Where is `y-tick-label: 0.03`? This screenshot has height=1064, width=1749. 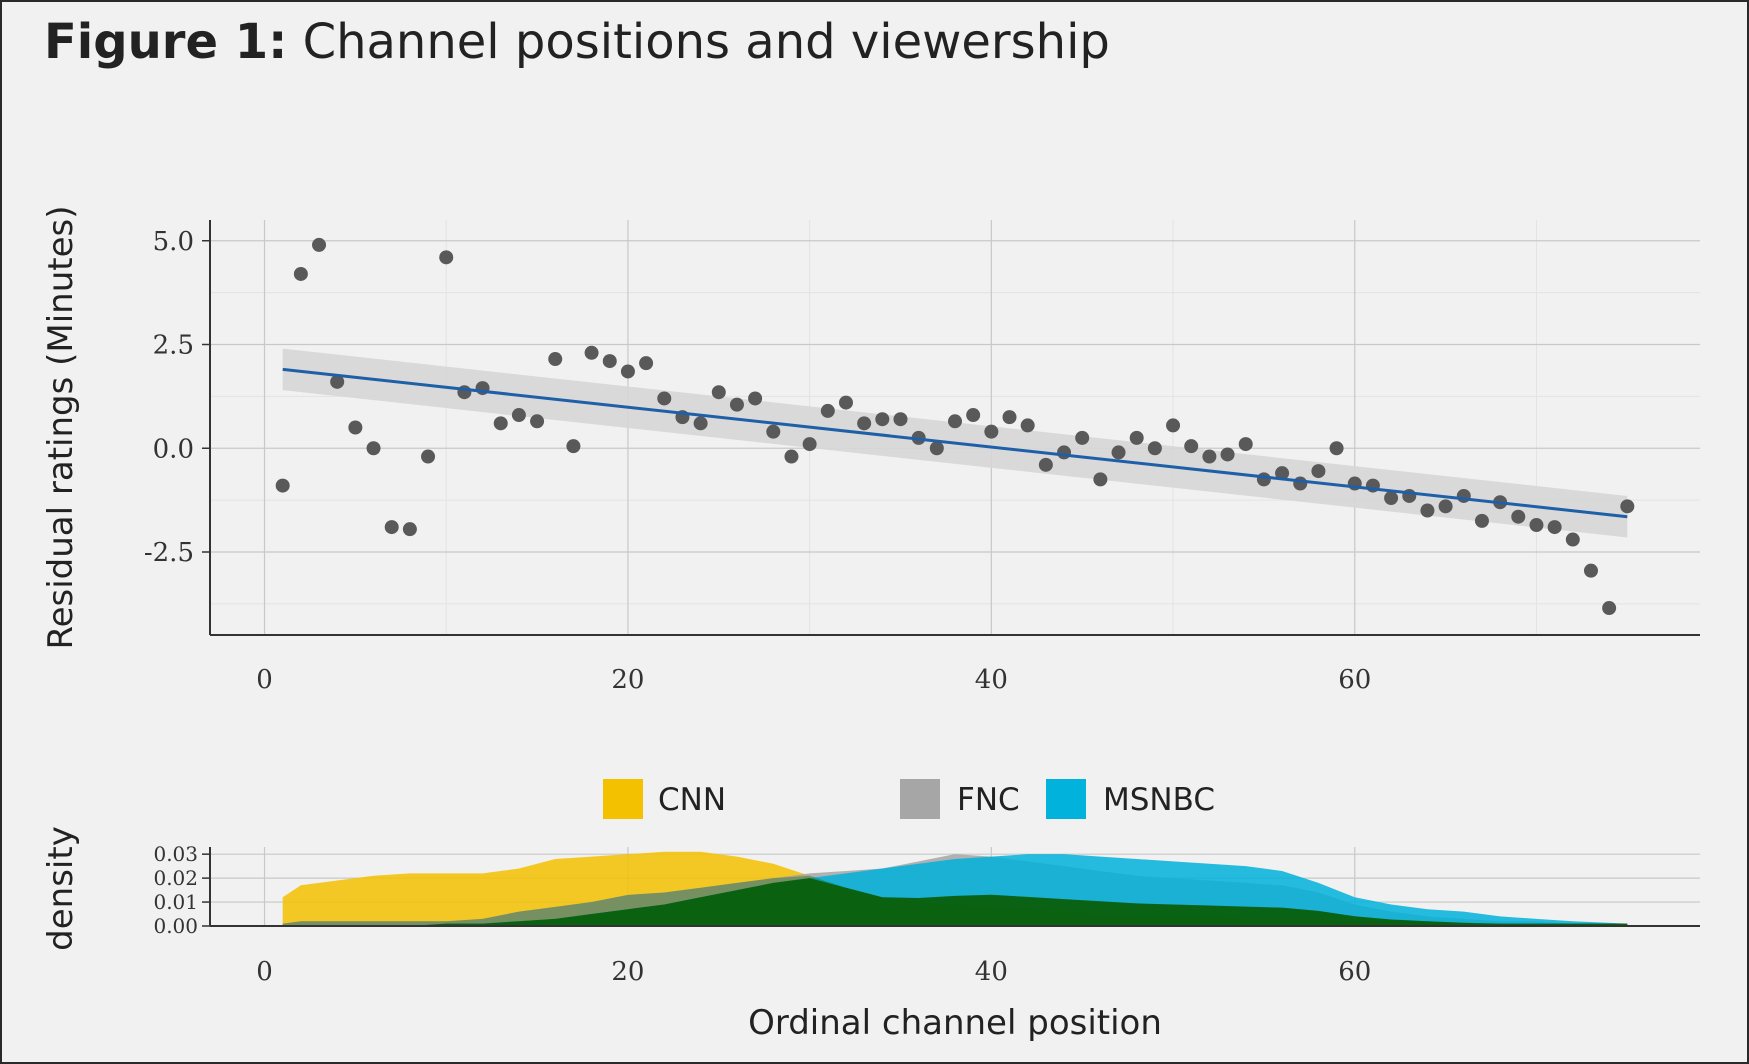
y-tick-label: 0.03 is located at coordinates (175, 854).